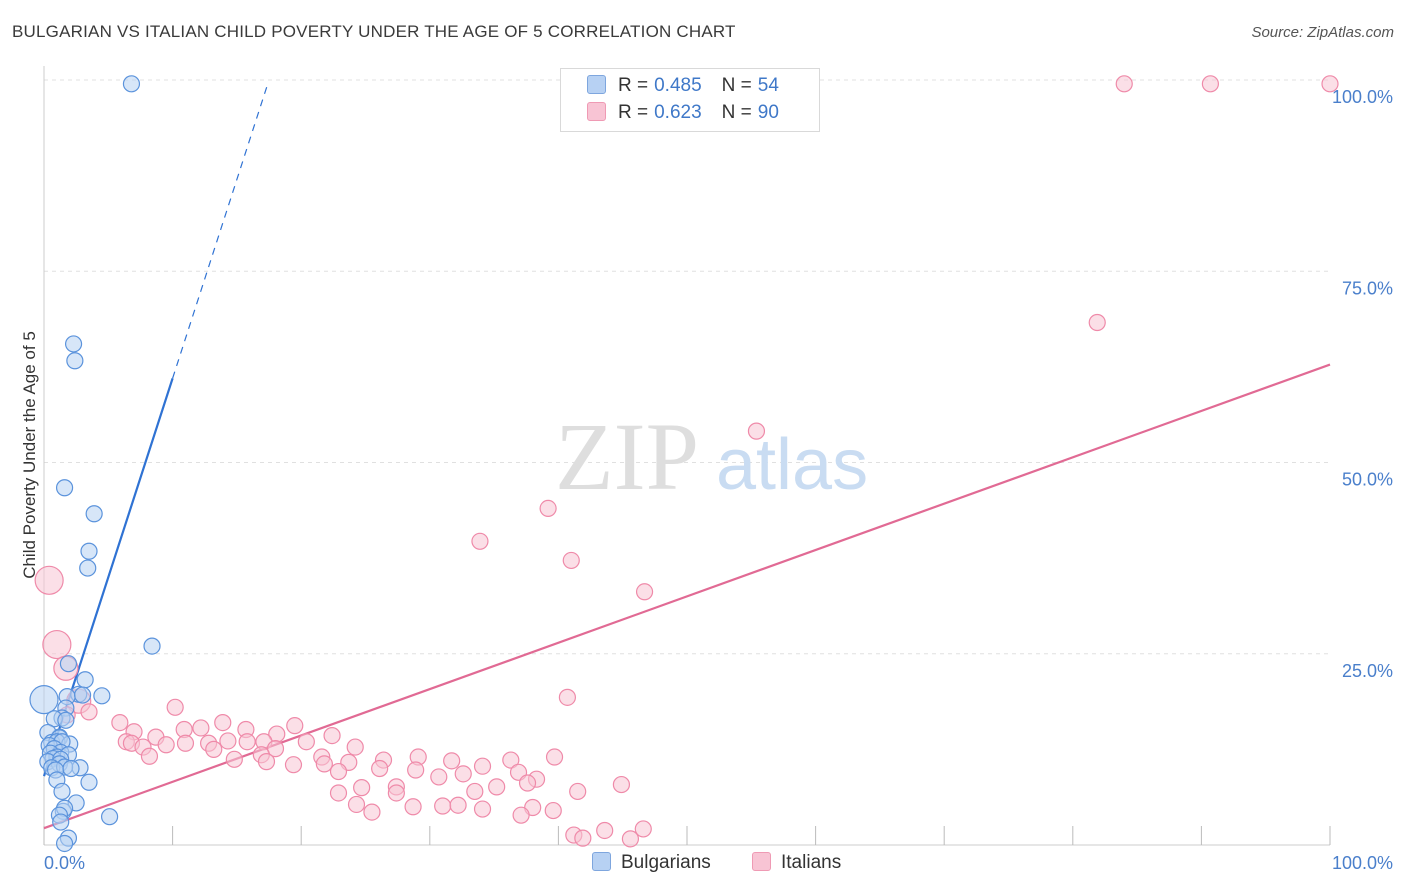 The image size is (1406, 892). What do you see at coordinates (711, 456) in the screenshot?
I see `watermark: ZIP atlas` at bounding box center [711, 456].